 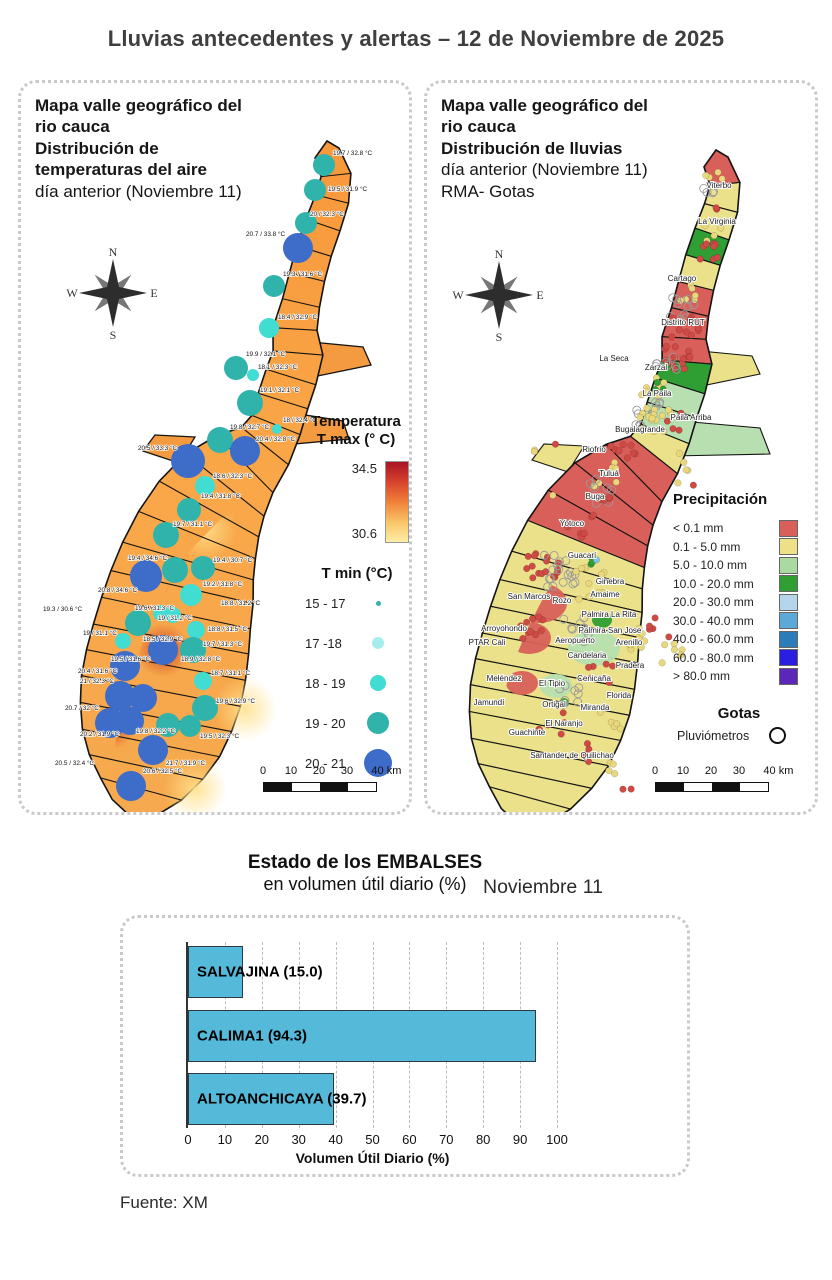 What do you see at coordinates (630, 665) in the screenshot?
I see `place-label: Pradera` at bounding box center [630, 665].